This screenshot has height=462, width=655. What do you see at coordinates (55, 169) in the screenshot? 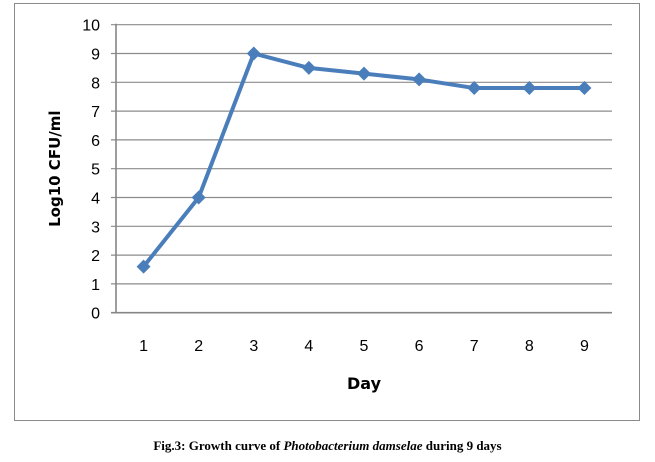
I see `y-axis-label: Log10 CFU/ml` at bounding box center [55, 169].